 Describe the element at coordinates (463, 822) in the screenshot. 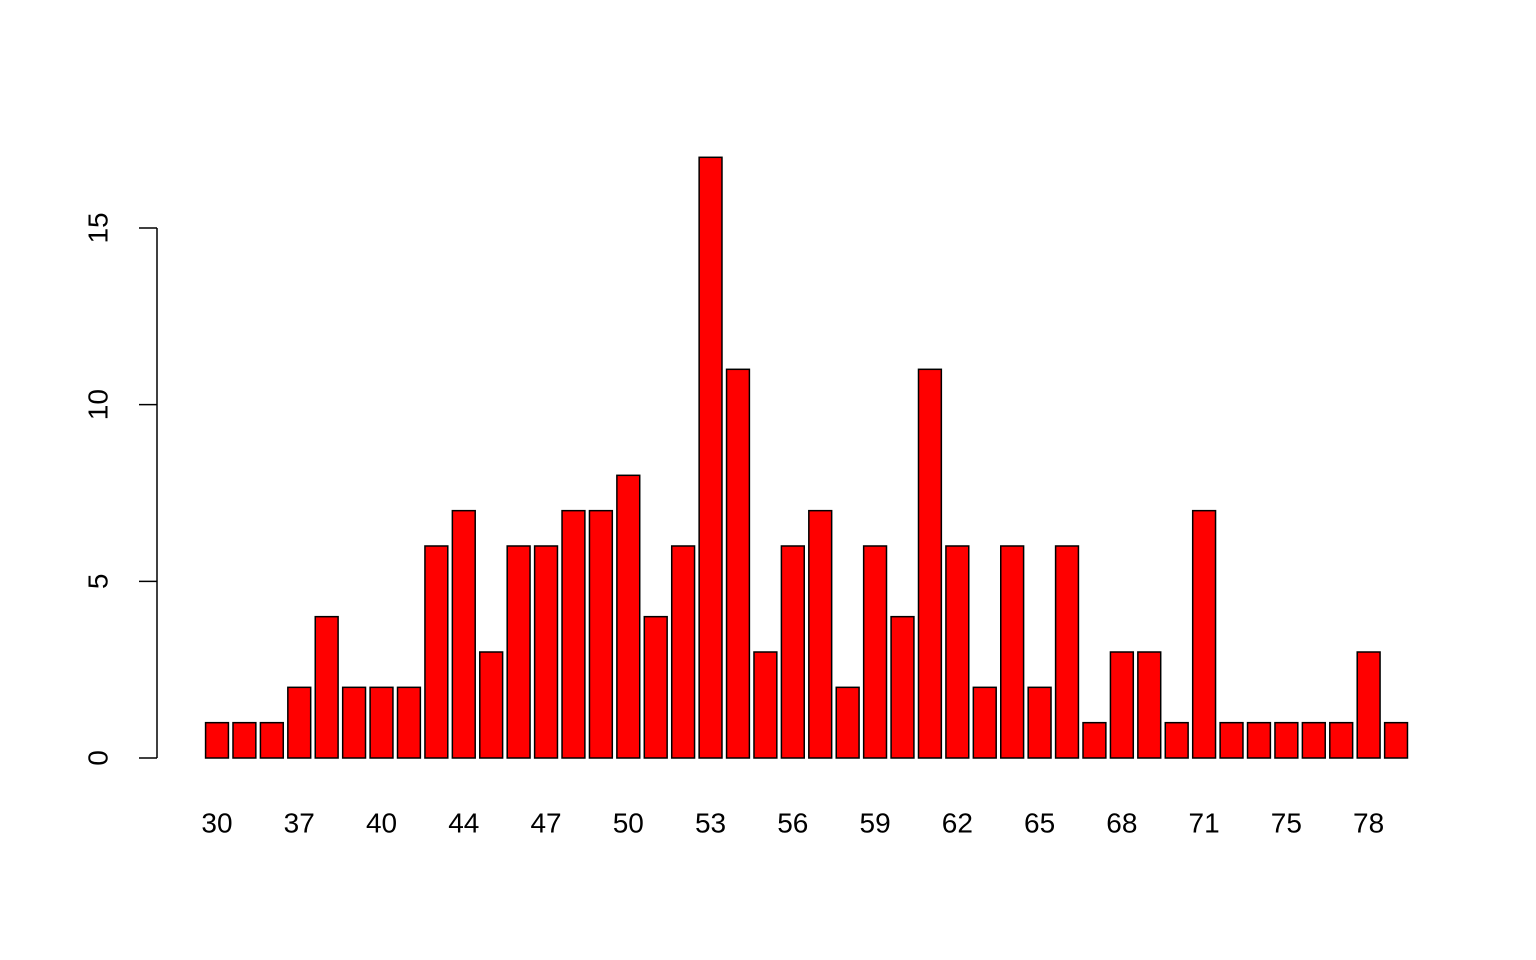

I see `x-tick-label: 44` at that location.